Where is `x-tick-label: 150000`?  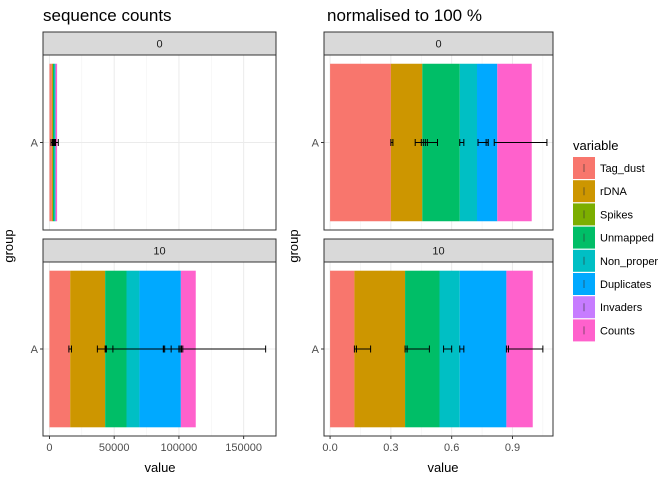
x-tick-label: 150000 is located at coordinates (243, 448).